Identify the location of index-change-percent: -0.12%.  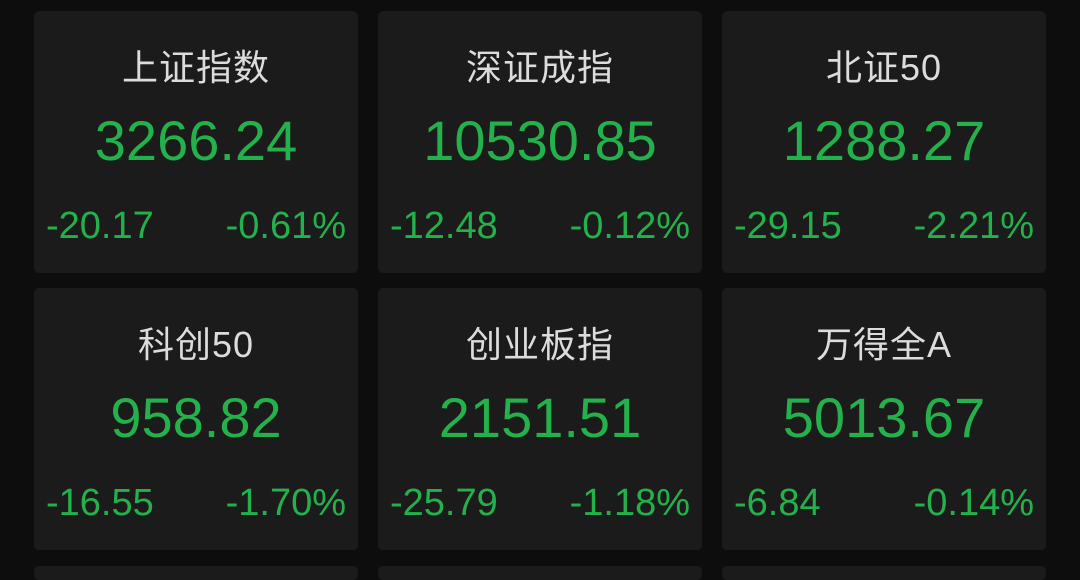
(629, 226).